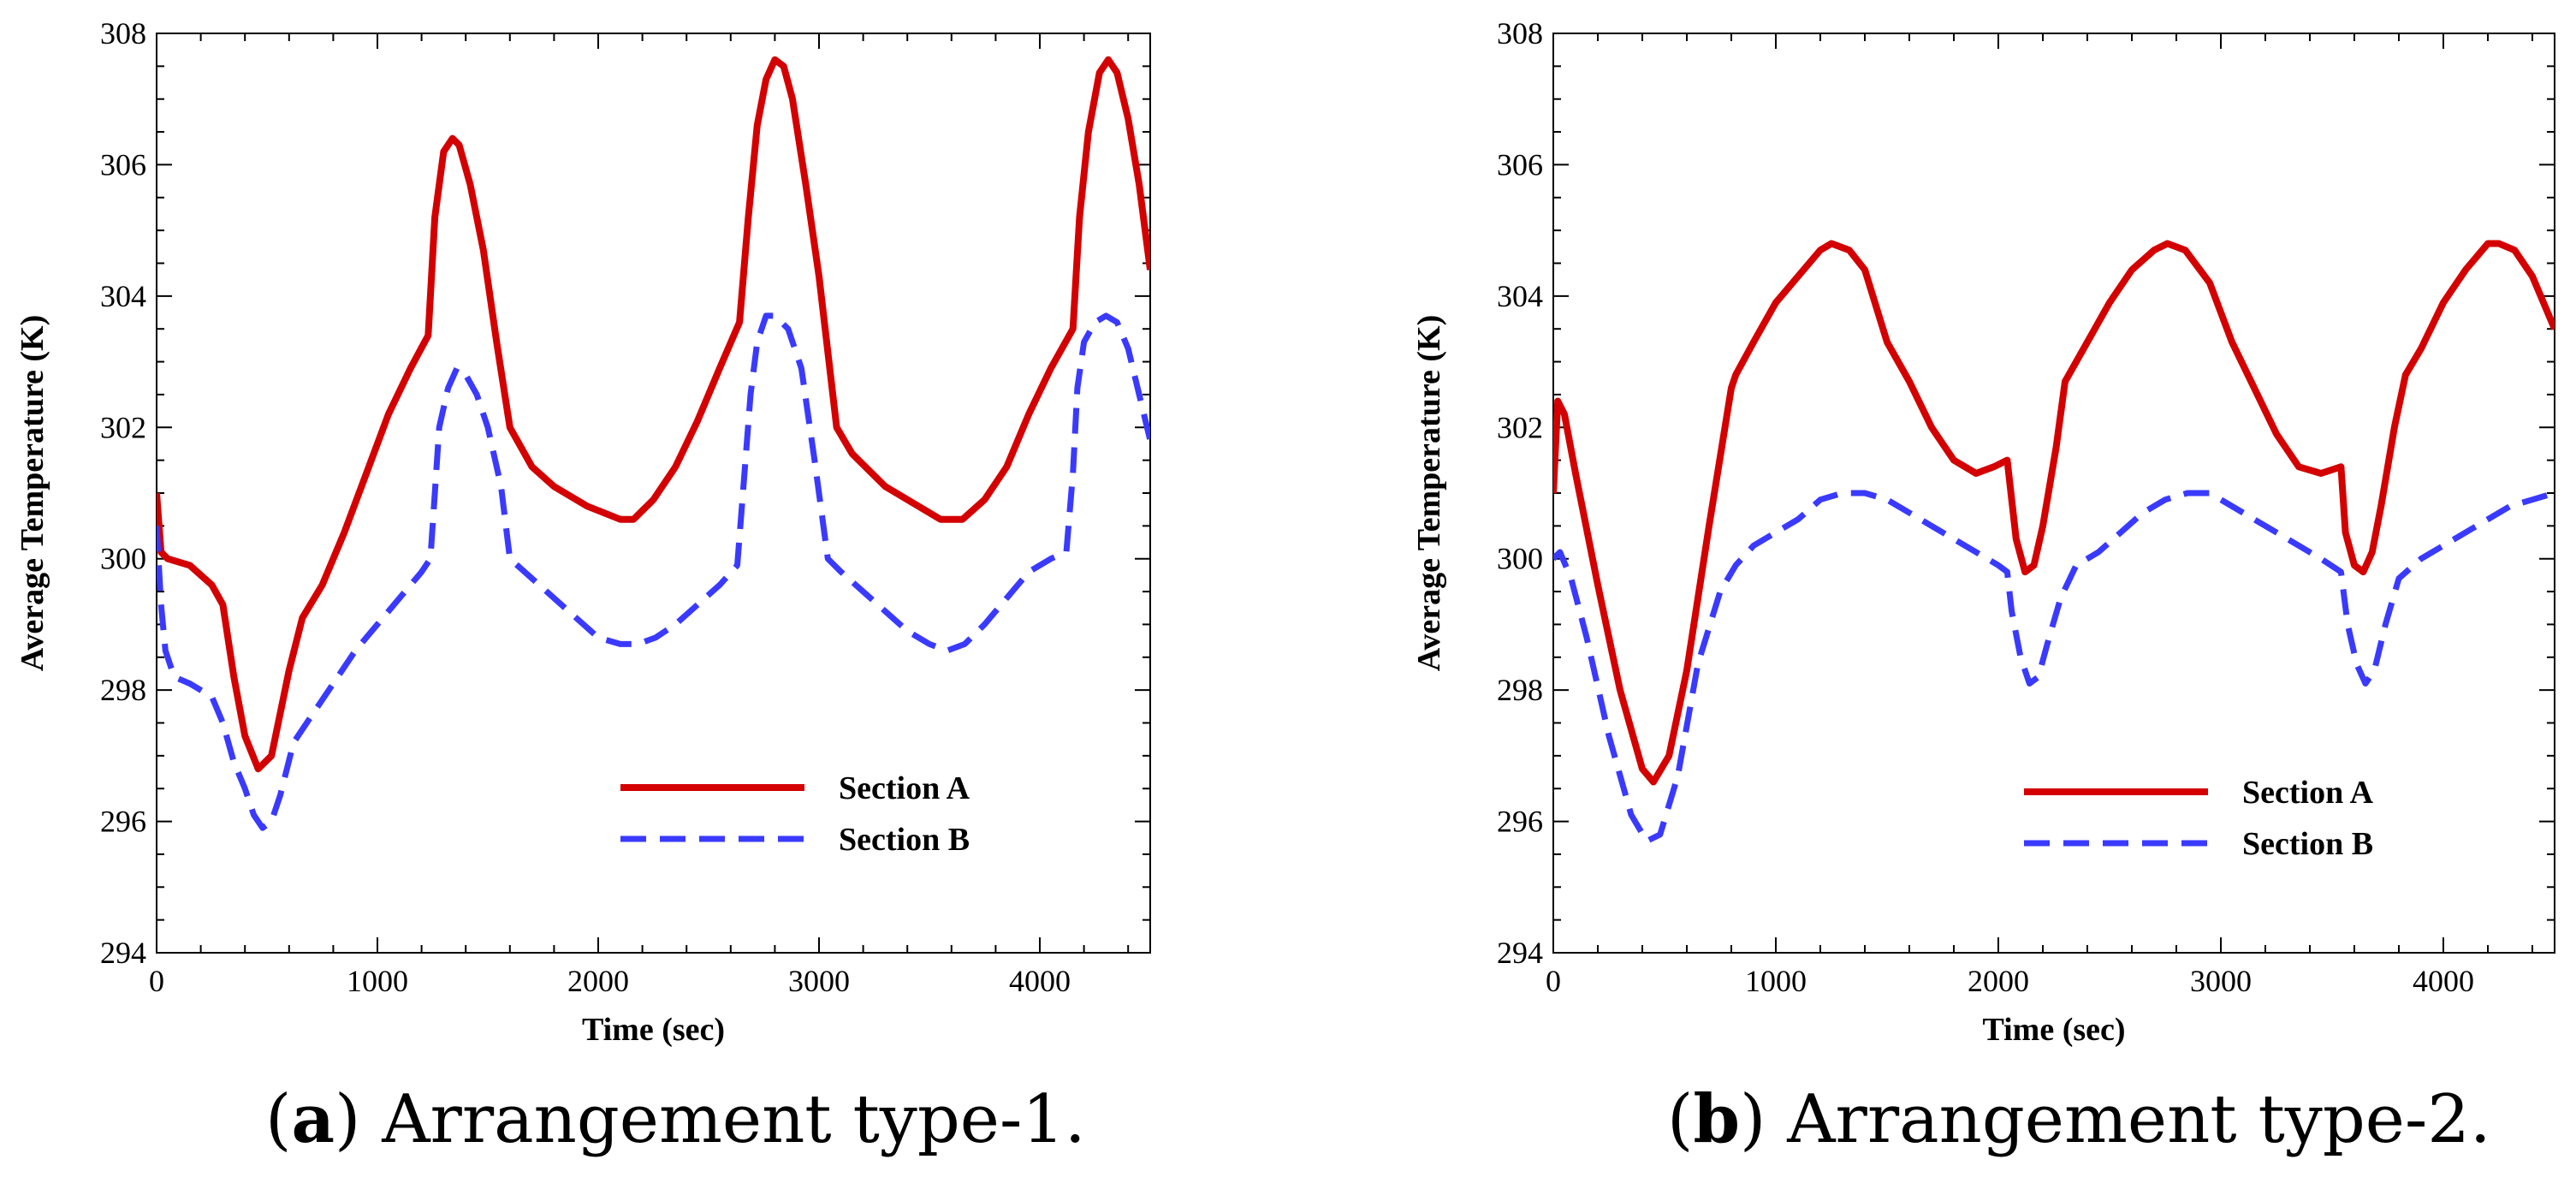 Image resolution: width=2576 pixels, height=1201 pixels. What do you see at coordinates (723, 1119) in the screenshot?
I see `caption-a-text: Arrangement type-1.` at bounding box center [723, 1119].